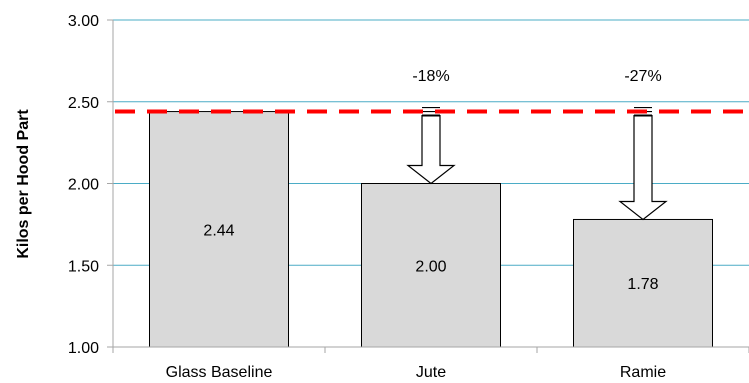  Describe the element at coordinates (430, 76) in the screenshot. I see `reduction-label: -18%` at that location.